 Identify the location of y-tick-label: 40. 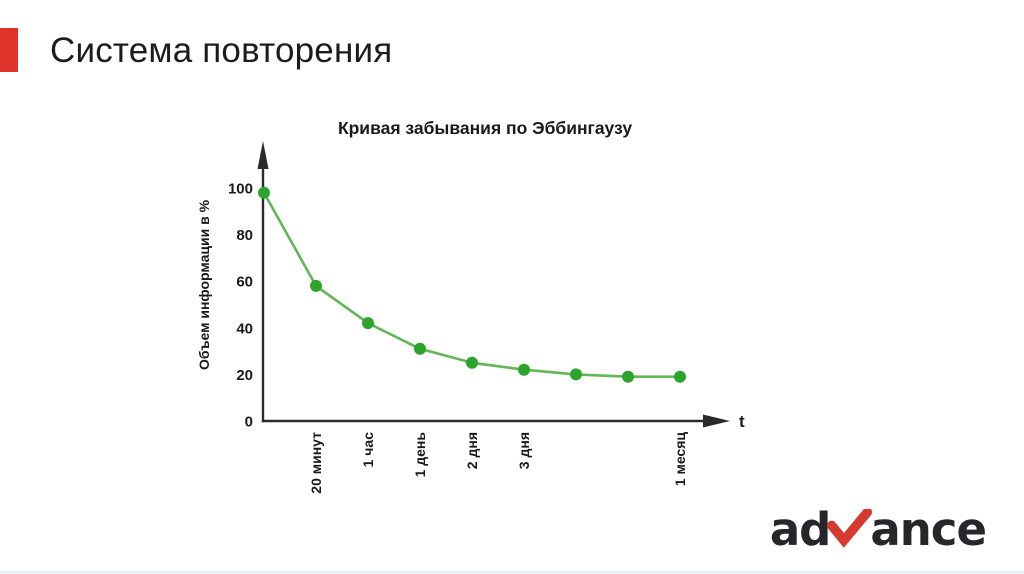
(244, 328).